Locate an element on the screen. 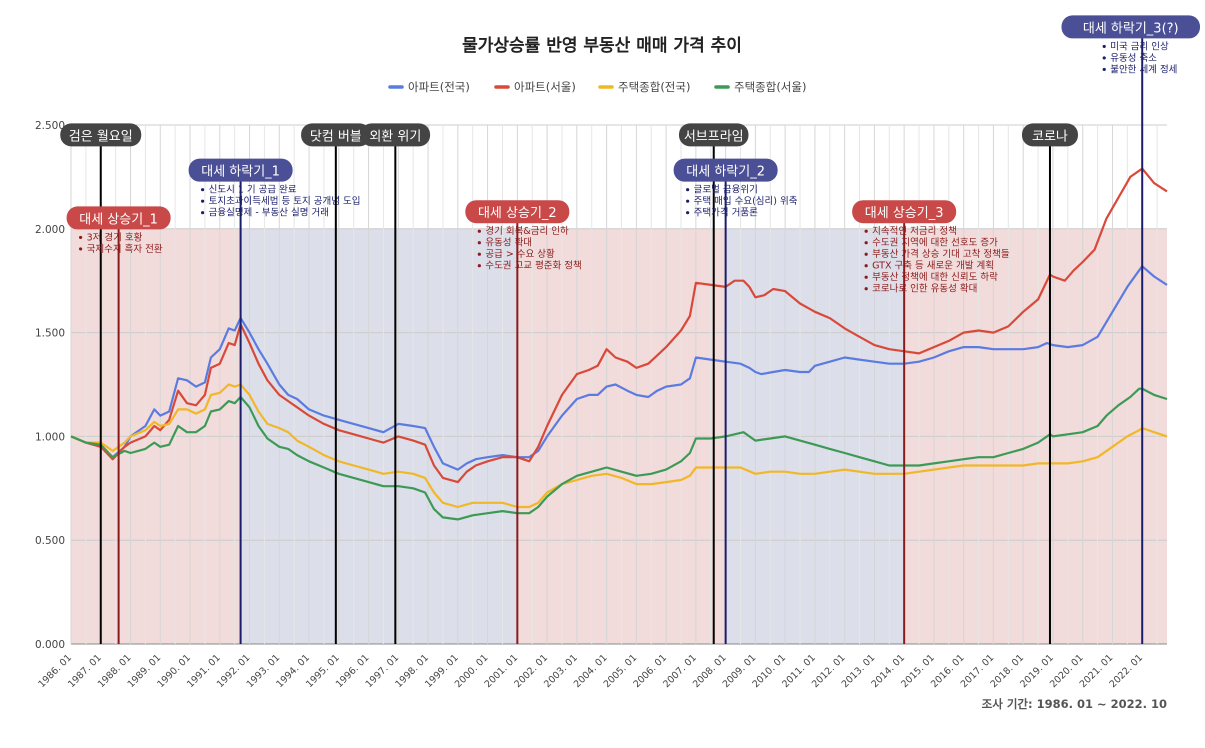 This screenshot has height=748, width=1205. y-tick-label: 2.000 is located at coordinates (50, 230).